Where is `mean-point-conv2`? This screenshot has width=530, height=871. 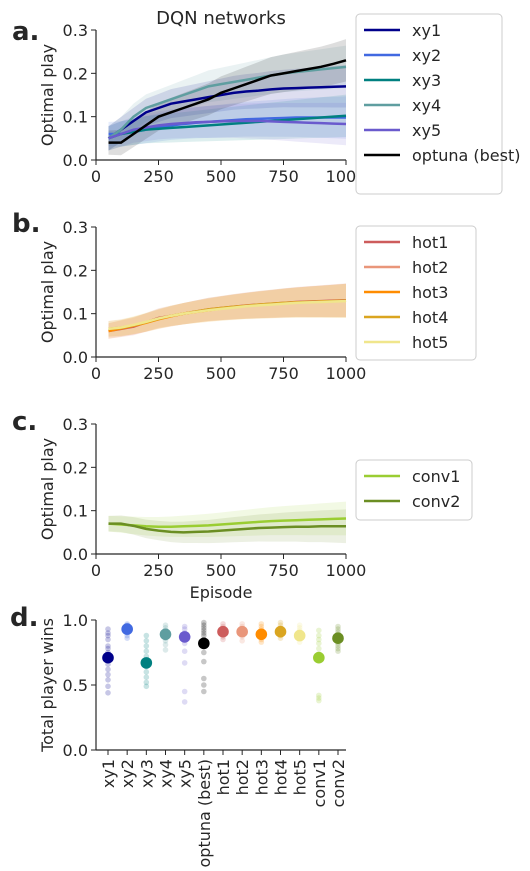 mean-point-conv2 is located at coordinates (338, 638).